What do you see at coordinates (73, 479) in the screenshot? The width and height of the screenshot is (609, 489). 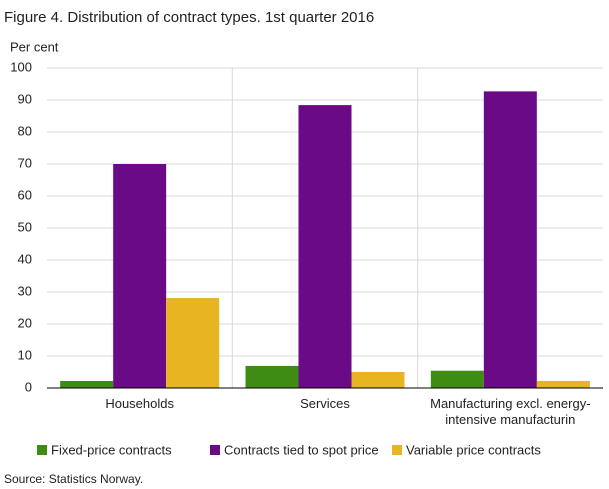 I see `source: Source: Statistics Norway.` at bounding box center [73, 479].